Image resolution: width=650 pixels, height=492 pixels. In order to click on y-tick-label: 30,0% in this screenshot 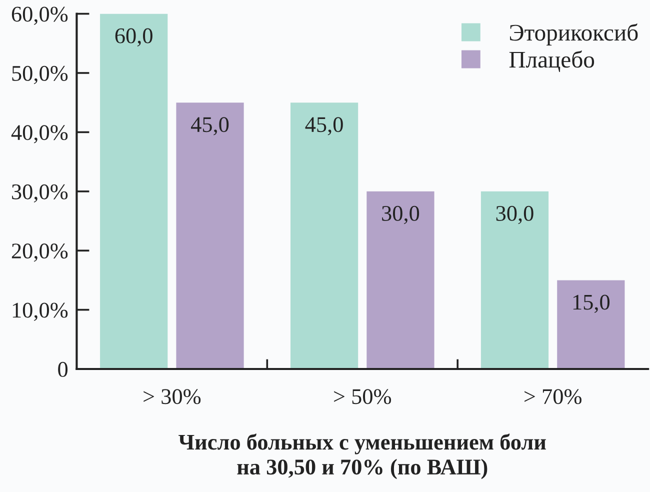, I will do `click(40, 193)`.